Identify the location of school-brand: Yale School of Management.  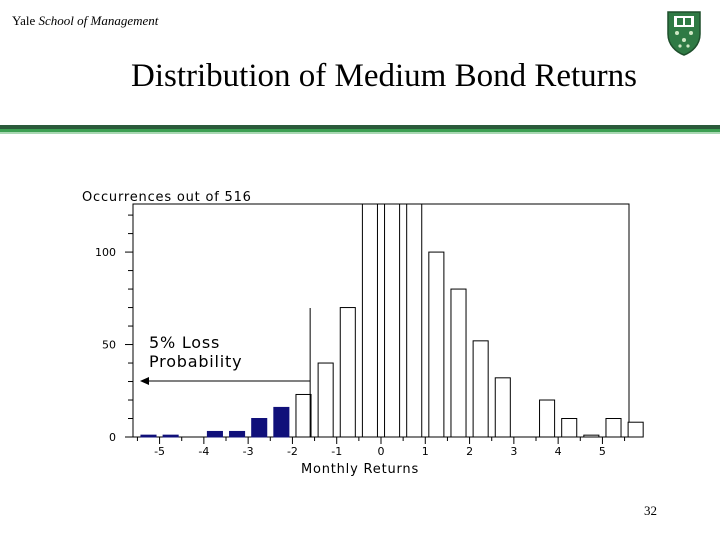
(85, 21).